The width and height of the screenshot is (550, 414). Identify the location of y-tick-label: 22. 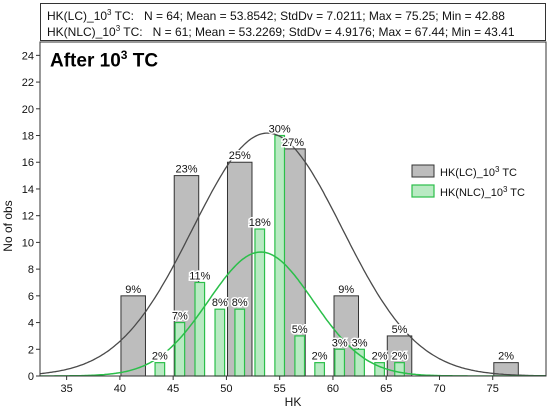
(28, 83).